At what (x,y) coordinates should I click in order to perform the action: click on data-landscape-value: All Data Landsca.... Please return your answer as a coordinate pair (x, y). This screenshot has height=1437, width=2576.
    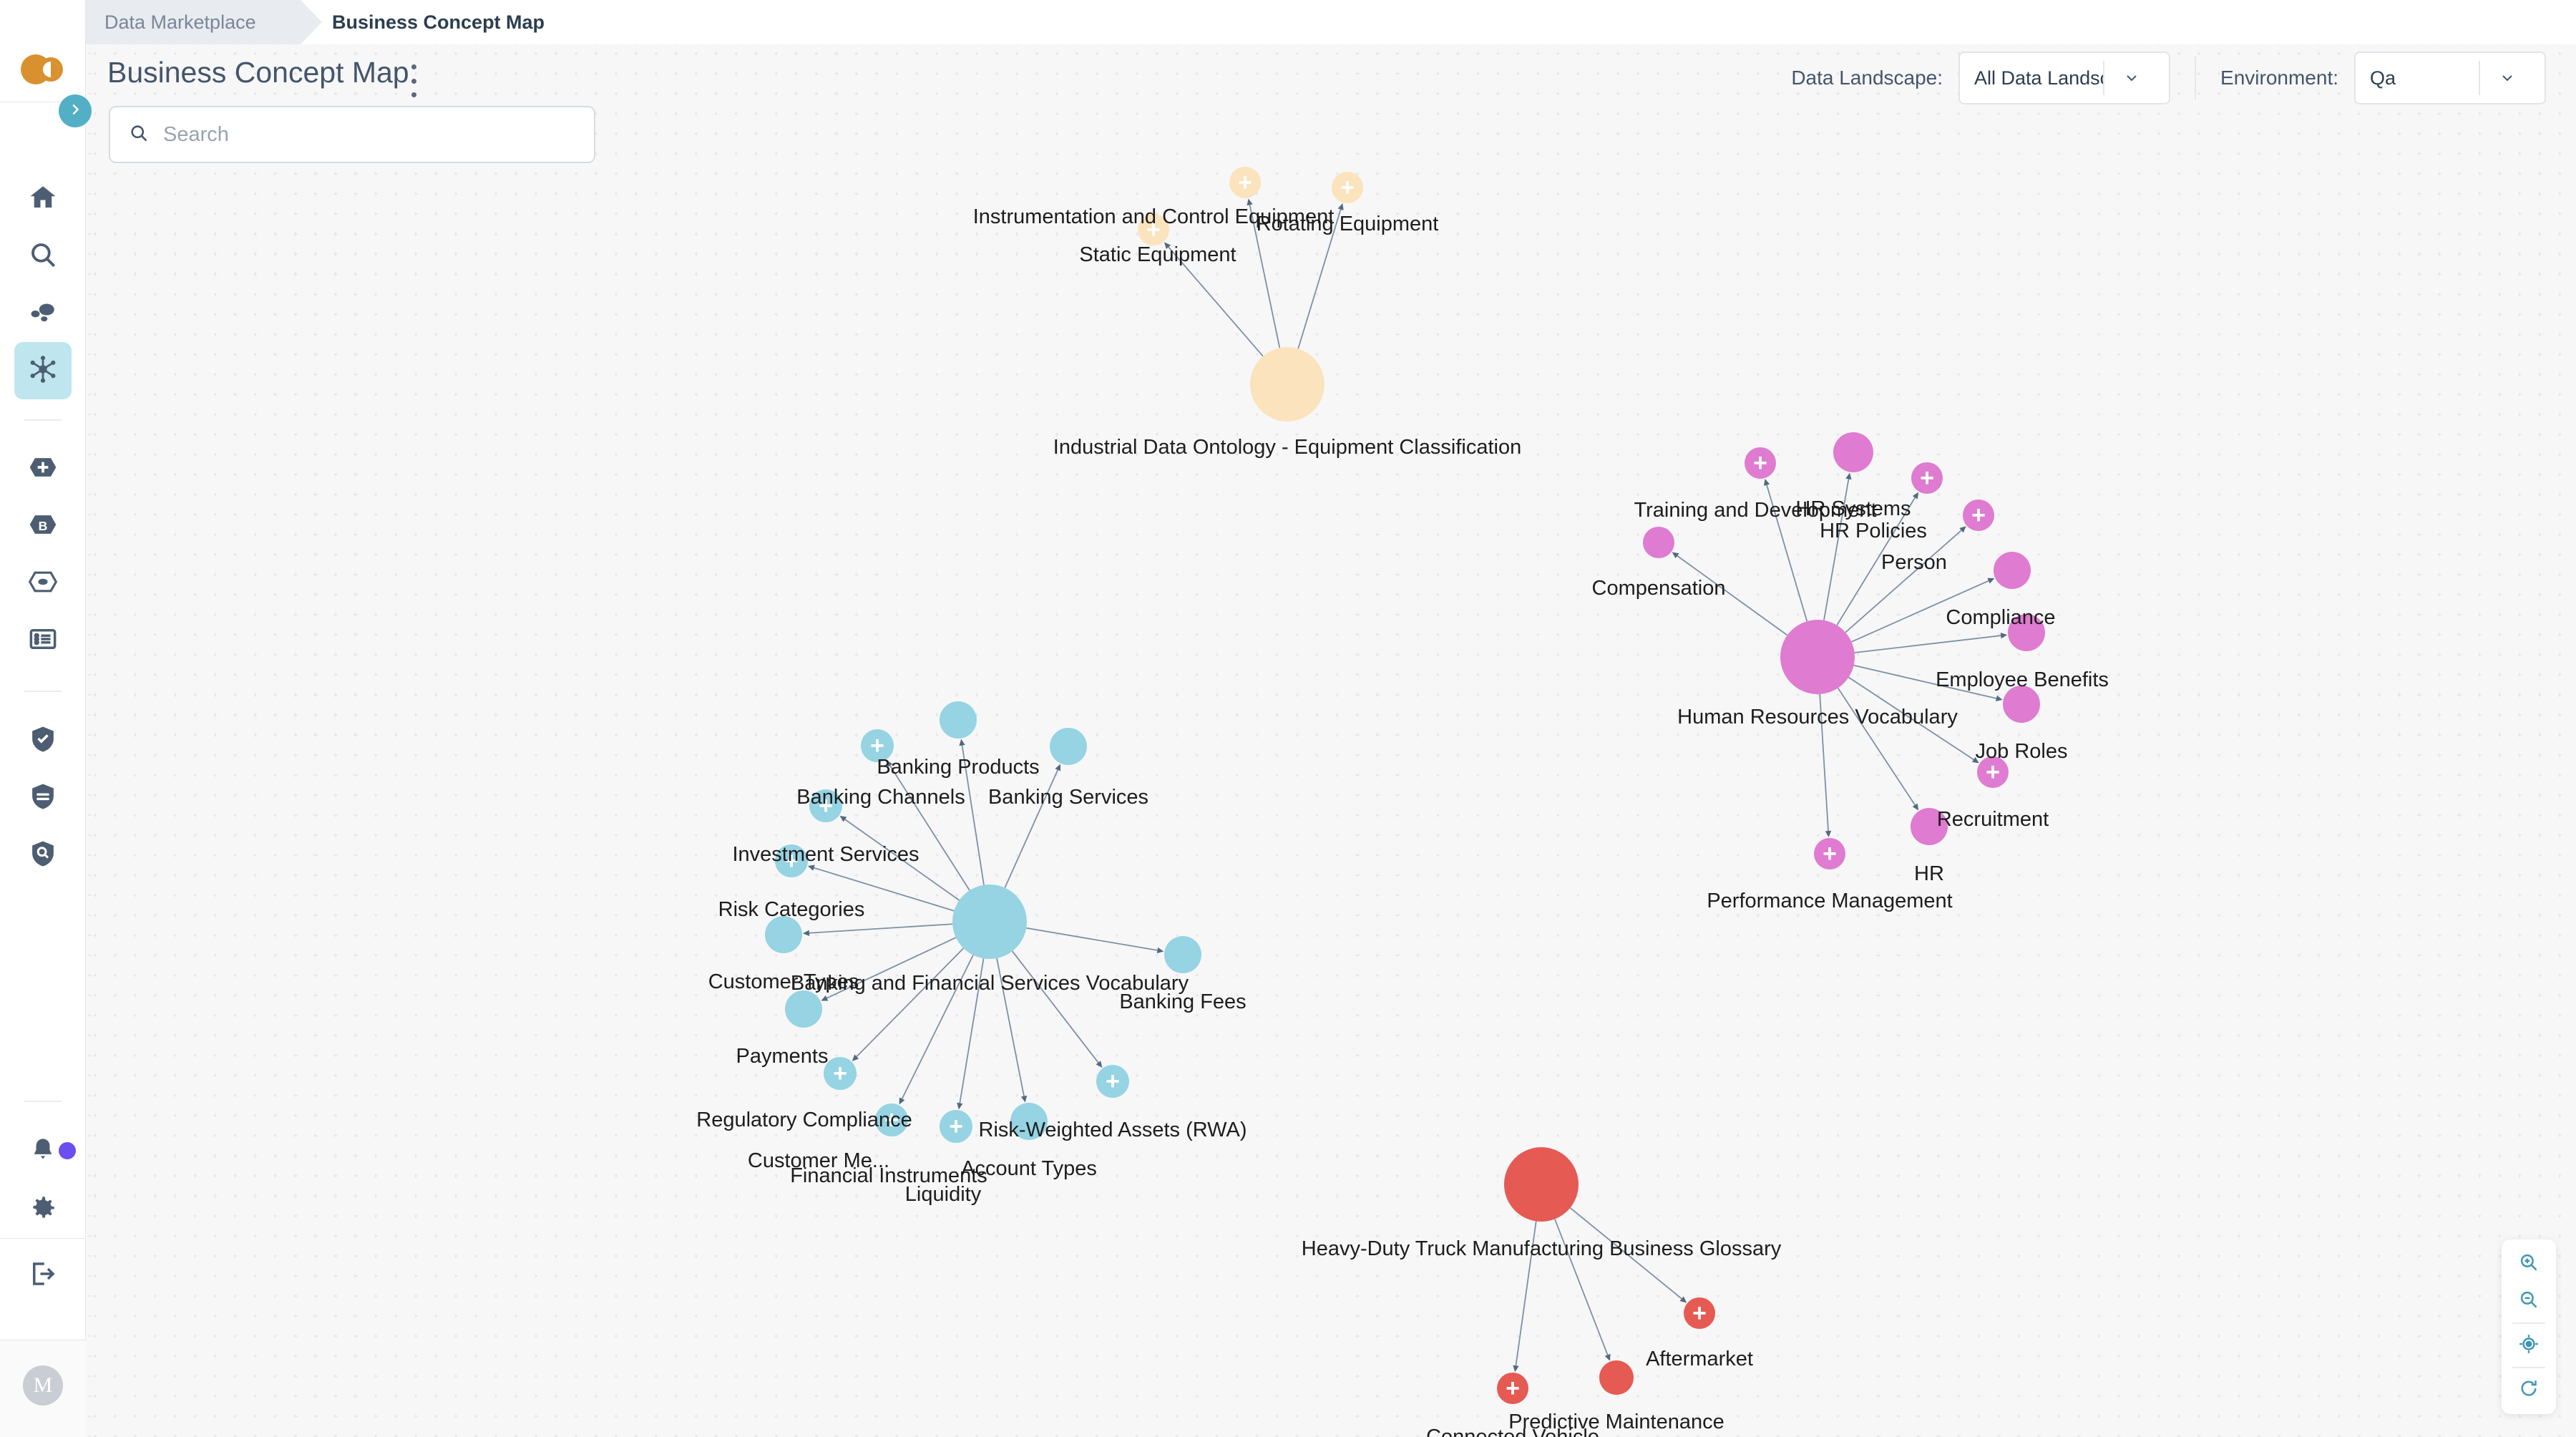
    Looking at the image, I should click on (2038, 78).